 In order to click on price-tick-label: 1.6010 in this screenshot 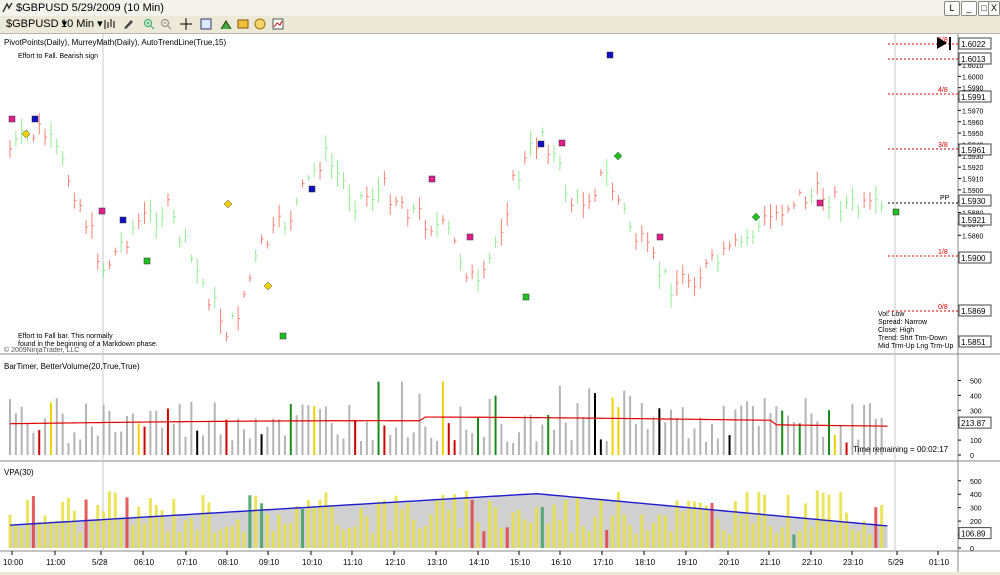, I will do `click(973, 66)`.